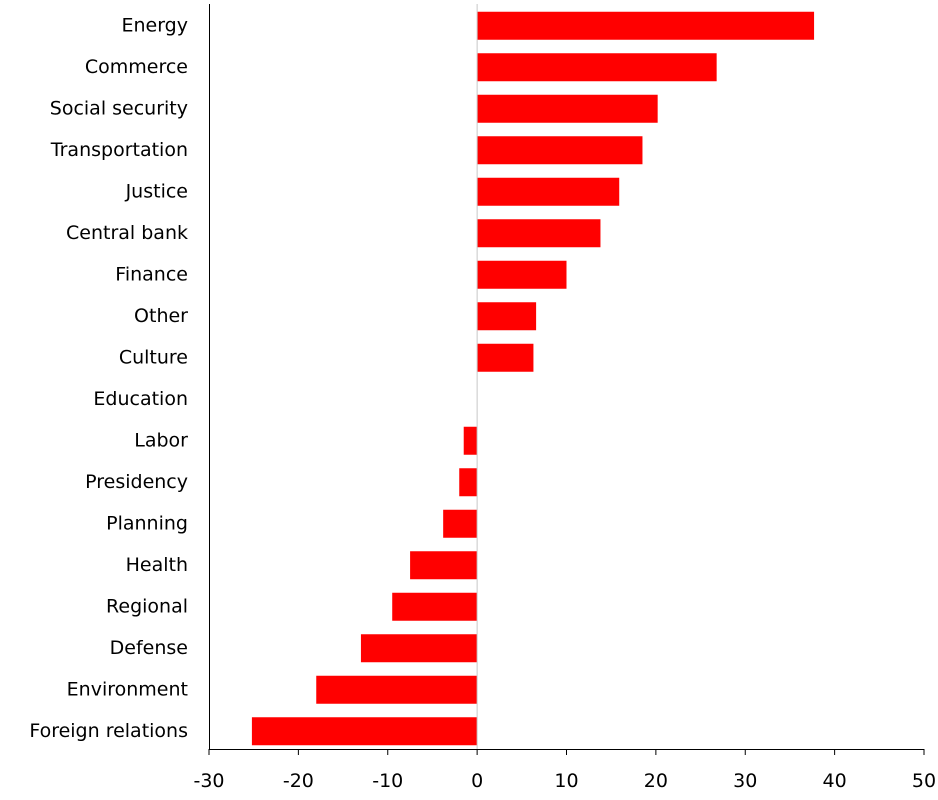 The image size is (938, 800). I want to click on category-label: Regional, so click(147, 606).